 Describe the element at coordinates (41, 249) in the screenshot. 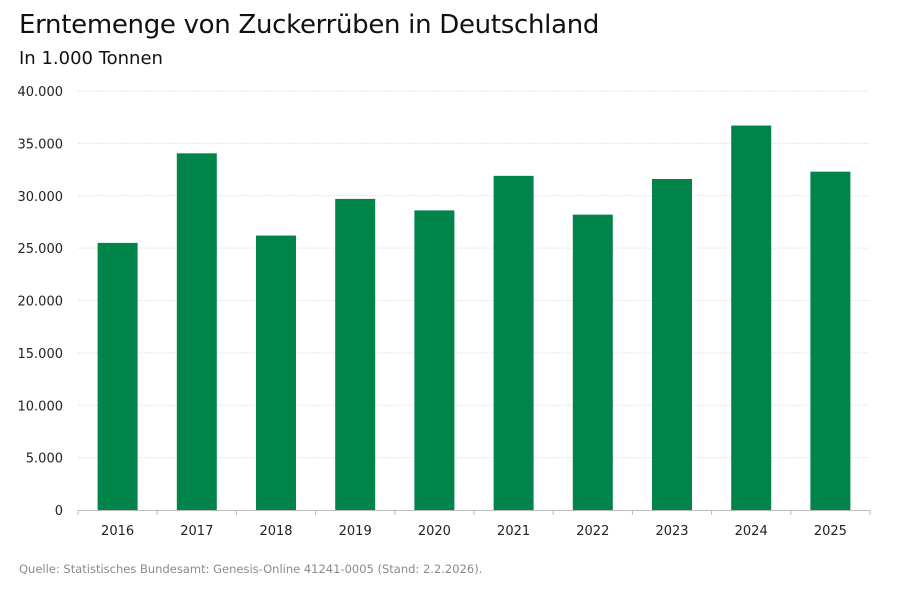

I see `y-tick-label: 25.000` at that location.